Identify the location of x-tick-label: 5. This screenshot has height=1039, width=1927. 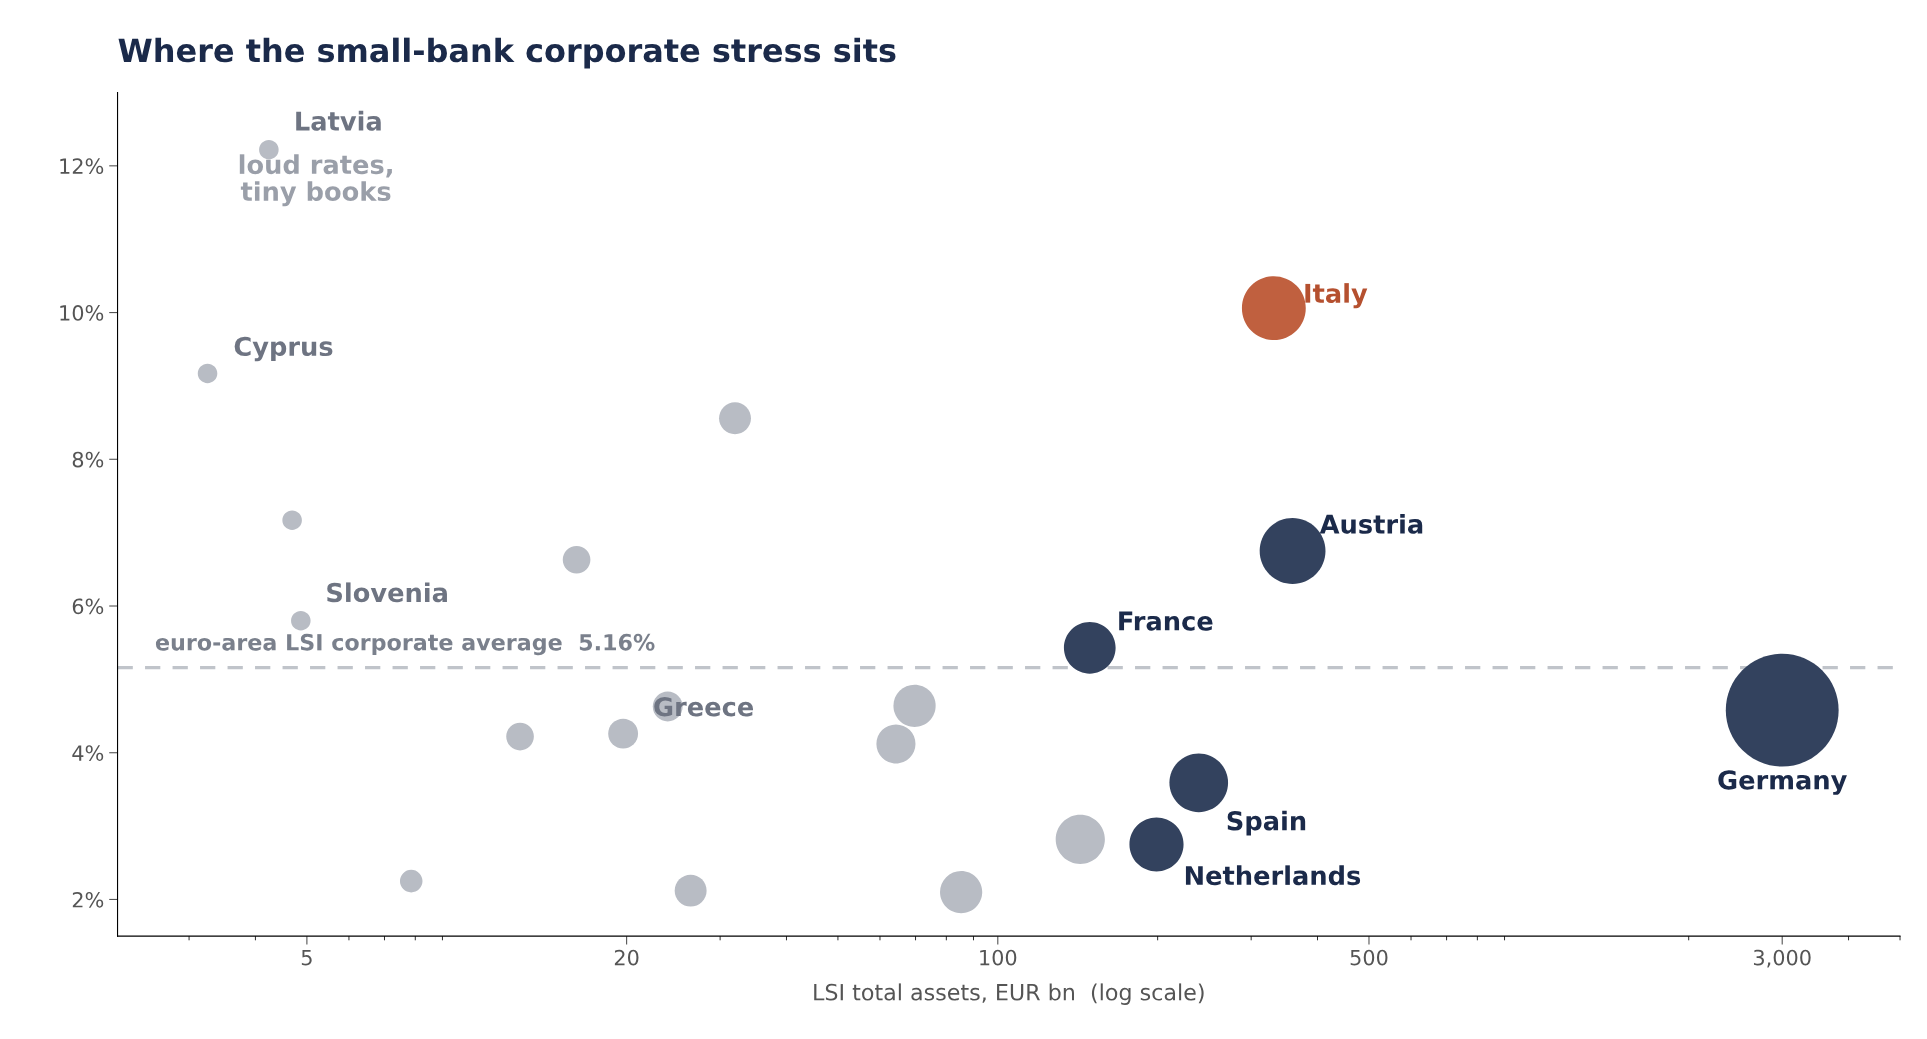
(306, 957).